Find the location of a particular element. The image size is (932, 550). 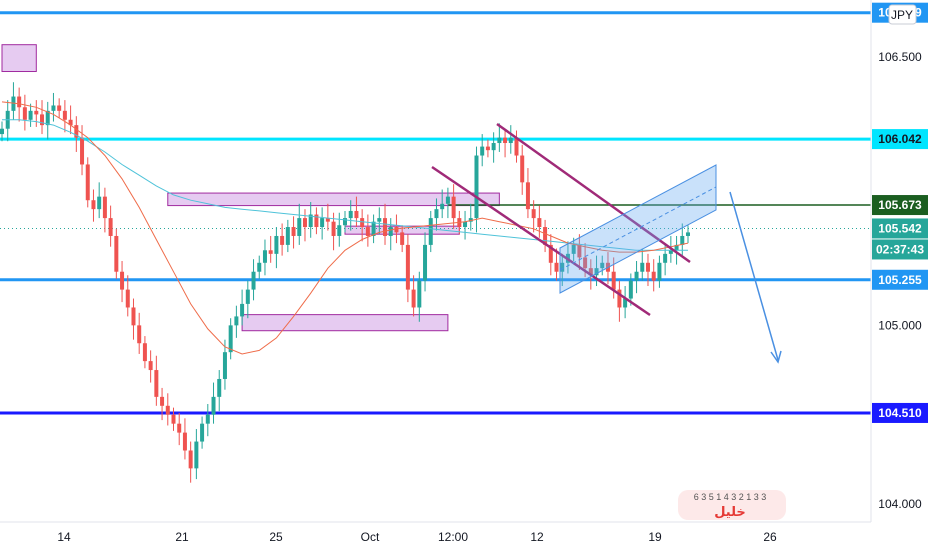

price-label-box-support-line is located at coordinates (900, 279).